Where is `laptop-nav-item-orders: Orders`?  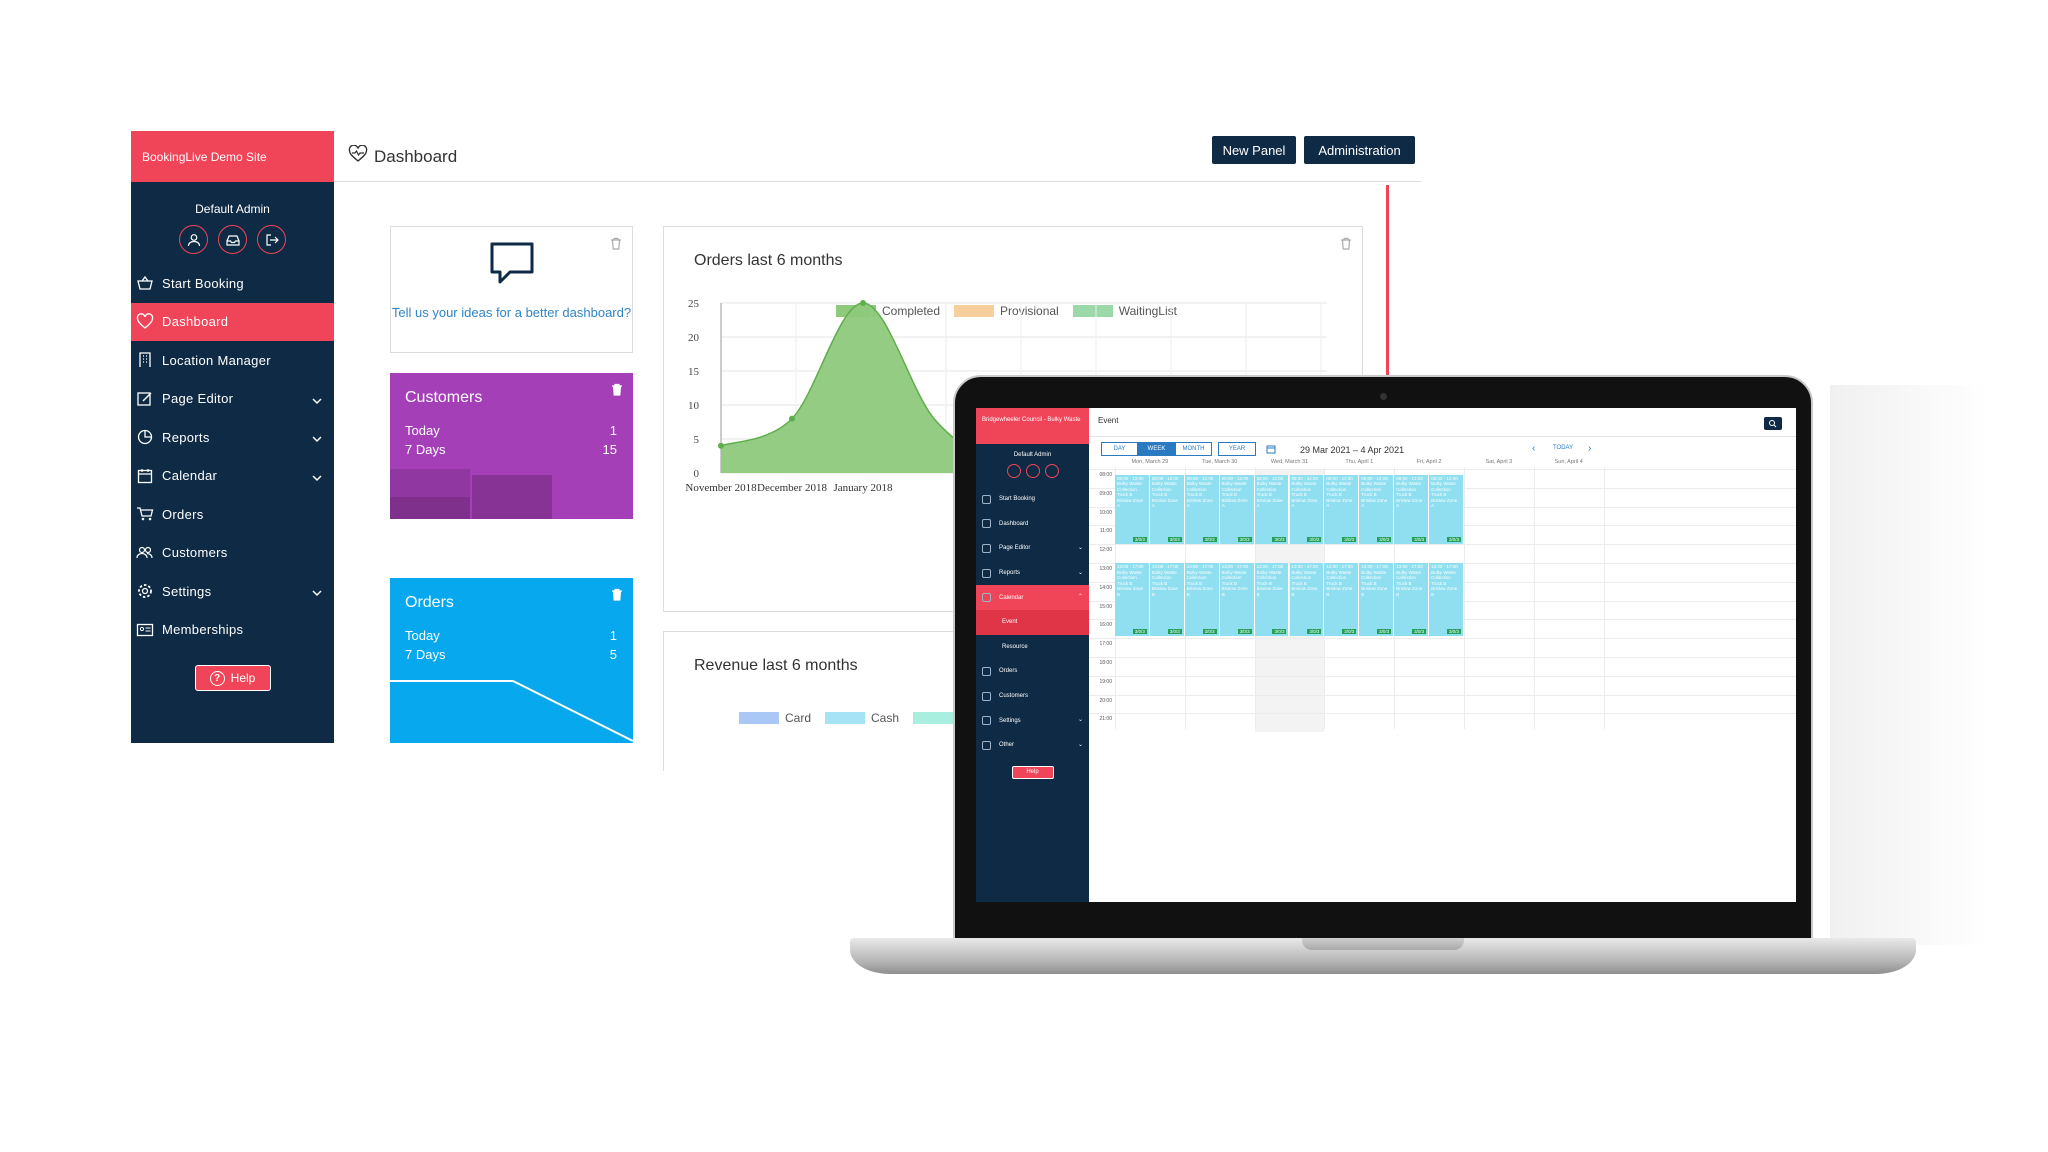
laptop-nav-item-orders: Orders is located at coordinates (1032, 671).